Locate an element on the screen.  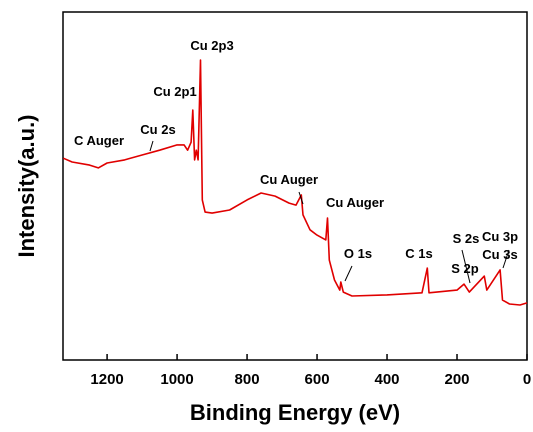
peak-label: Cu 2p1 is located at coordinates (174, 91).